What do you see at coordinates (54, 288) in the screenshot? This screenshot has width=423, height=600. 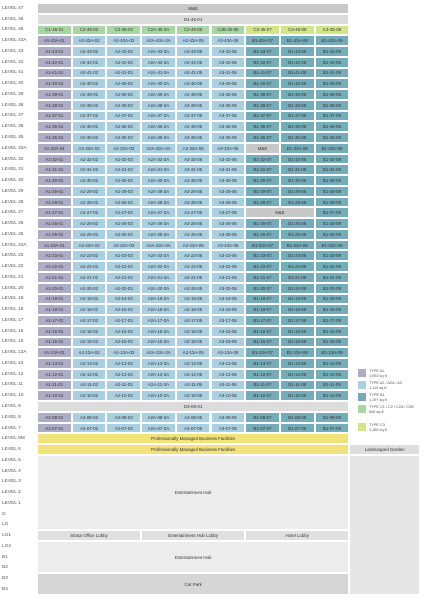 I see `unit-cell: A1-20-01` at bounding box center [54, 288].